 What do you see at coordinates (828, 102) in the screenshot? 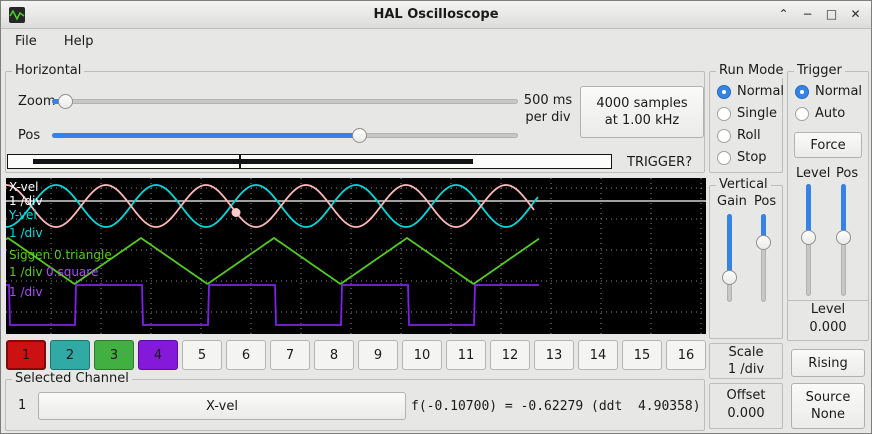
I see `trigger-radio-list: Normal Auto` at bounding box center [828, 102].